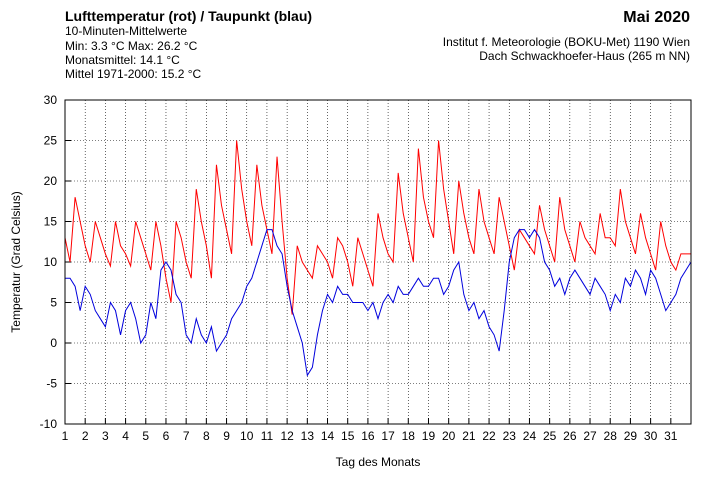 The image size is (702, 478). What do you see at coordinates (188, 16) in the screenshot?
I see `chart-title: Lufttemperatur (rot) / Taupunkt (blau)` at bounding box center [188, 16].